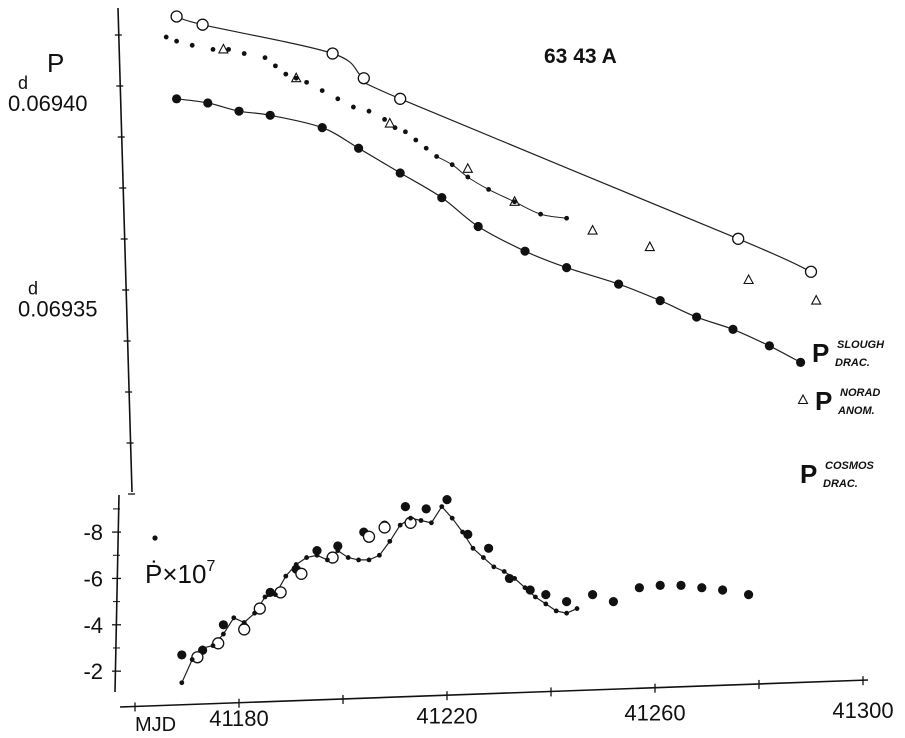 The height and width of the screenshot is (738, 905). I want to click on series-labels: P SLOUGH DRAC. P NORAD ANOM. P COSMOS DRAC., so click(841, 414).